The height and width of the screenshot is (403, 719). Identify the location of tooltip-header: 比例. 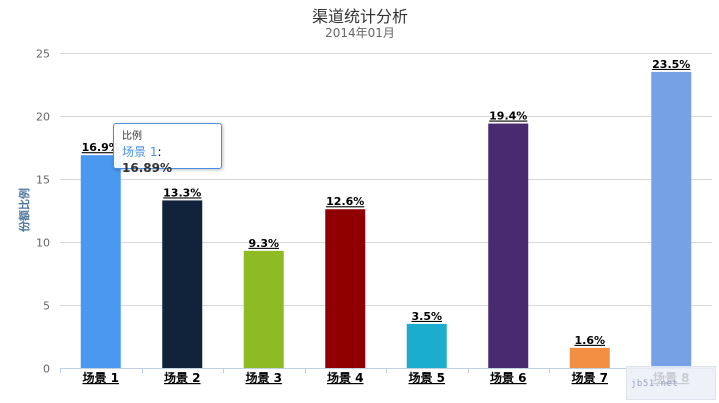
(132, 136).